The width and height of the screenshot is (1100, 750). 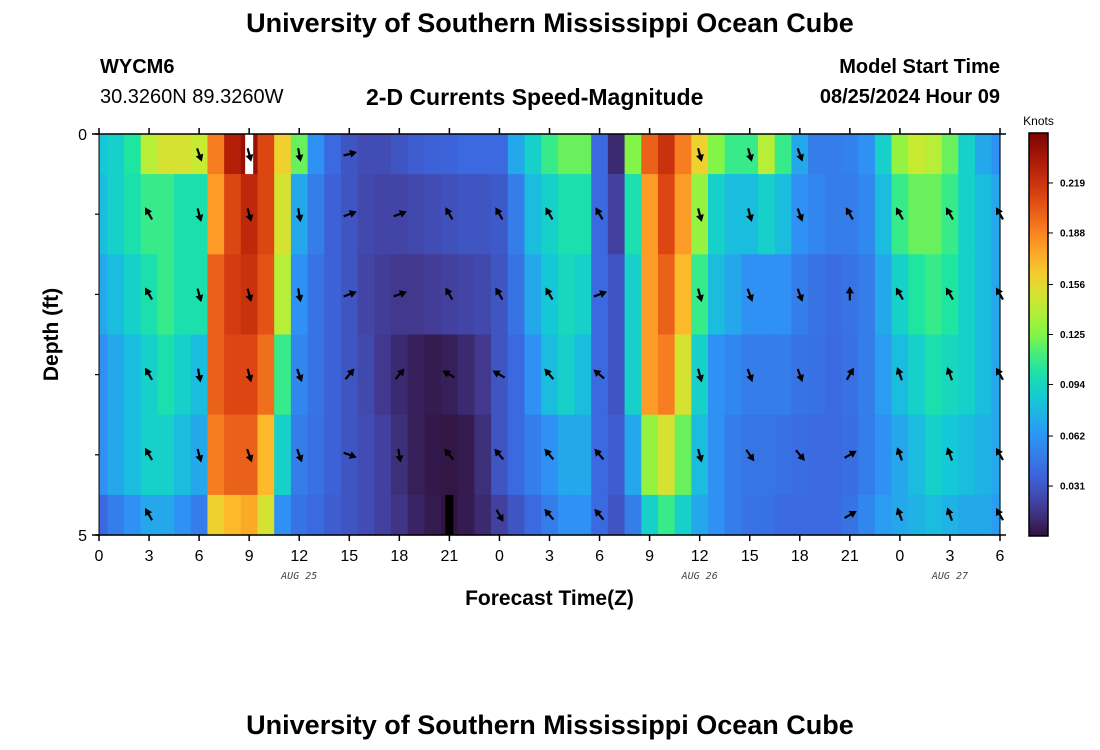 What do you see at coordinates (949, 576) in the screenshot?
I see `date-label: AUG 27` at bounding box center [949, 576].